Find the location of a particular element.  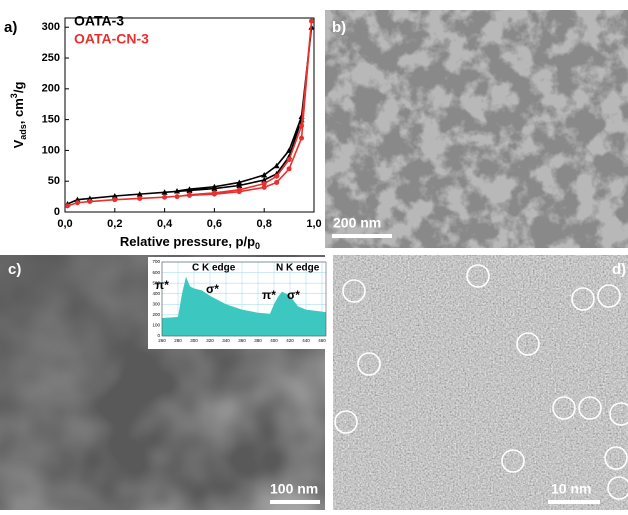

y-tick-label: 600 is located at coordinates (156, 272).